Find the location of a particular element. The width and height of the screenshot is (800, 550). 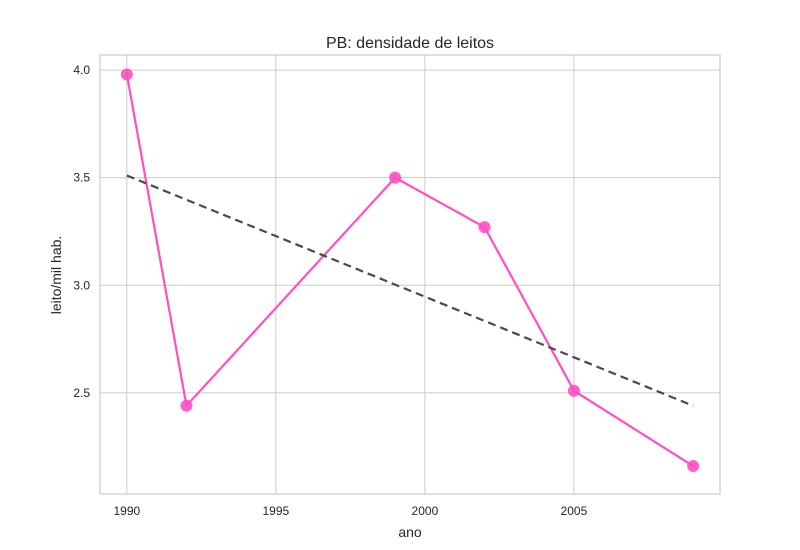

chart-title: PB: densidade de leitos is located at coordinates (410, 43).